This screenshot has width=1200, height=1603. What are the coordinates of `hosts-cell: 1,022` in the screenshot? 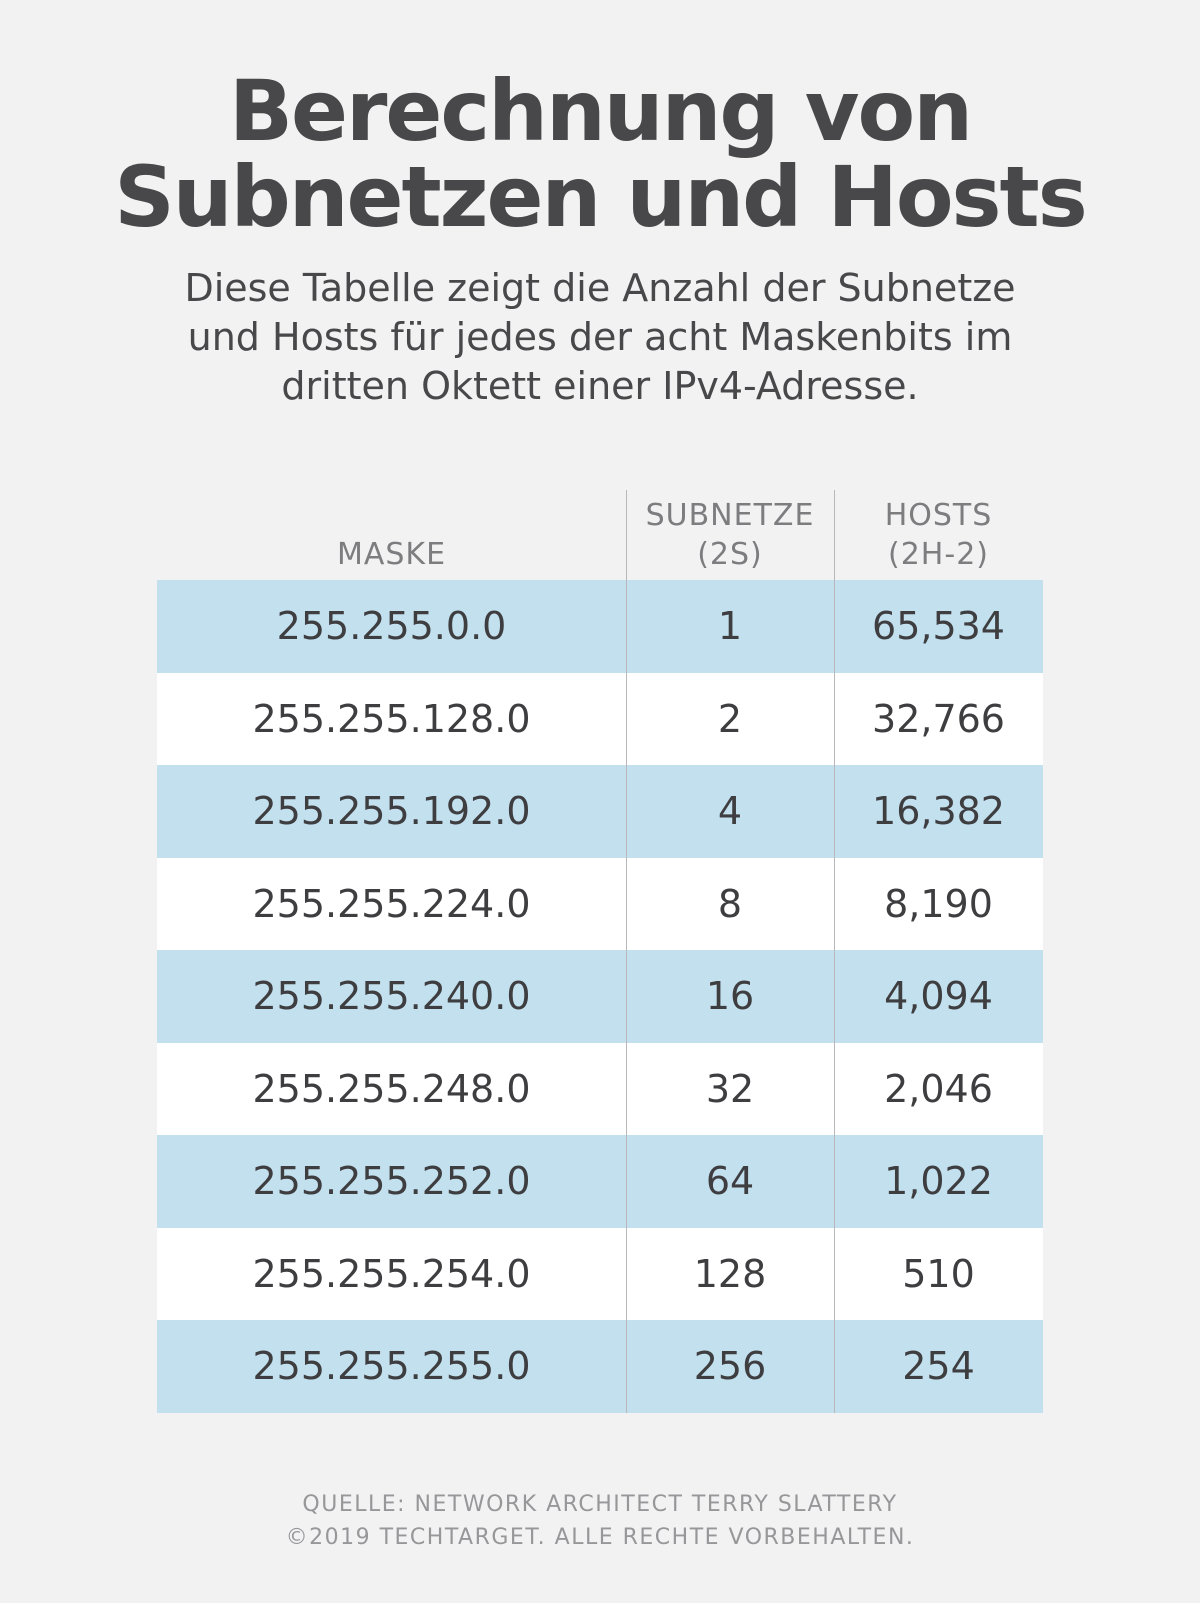 It's located at (938, 1181).